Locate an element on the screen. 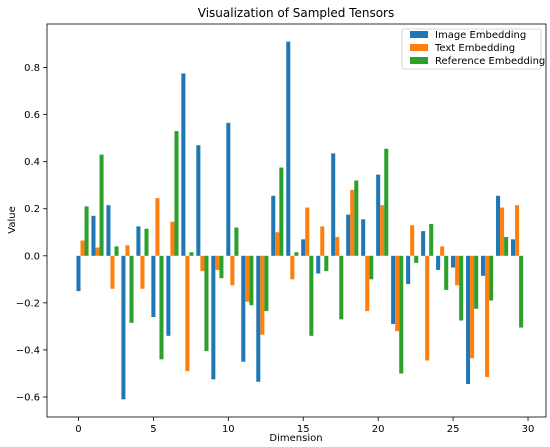  legend-box is located at coordinates (471, 49).